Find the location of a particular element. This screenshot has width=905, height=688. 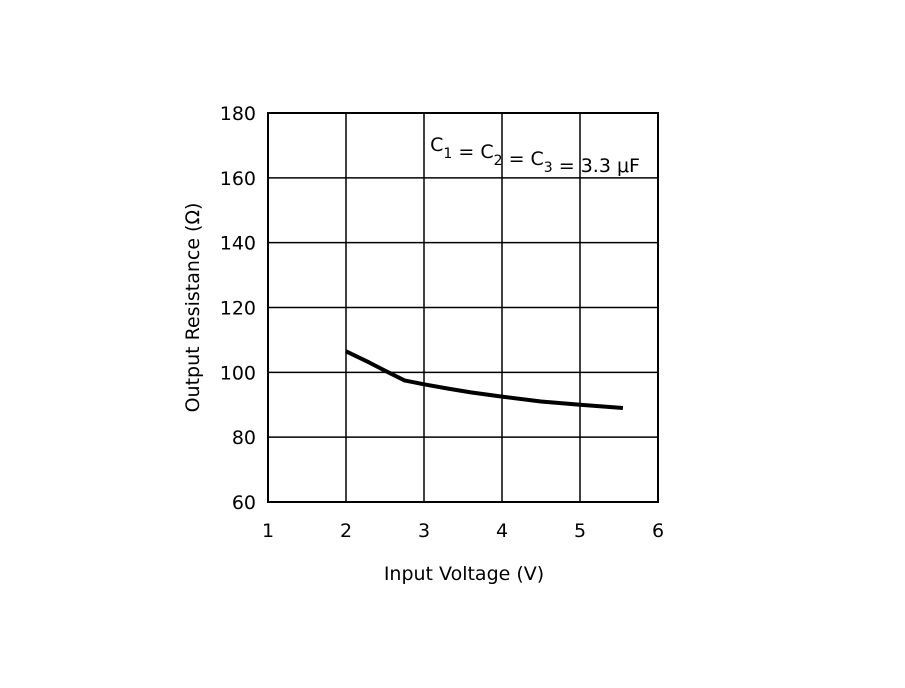

y-tick-labels: 60 80 100 120 140 160 180 is located at coordinates (238, 308).